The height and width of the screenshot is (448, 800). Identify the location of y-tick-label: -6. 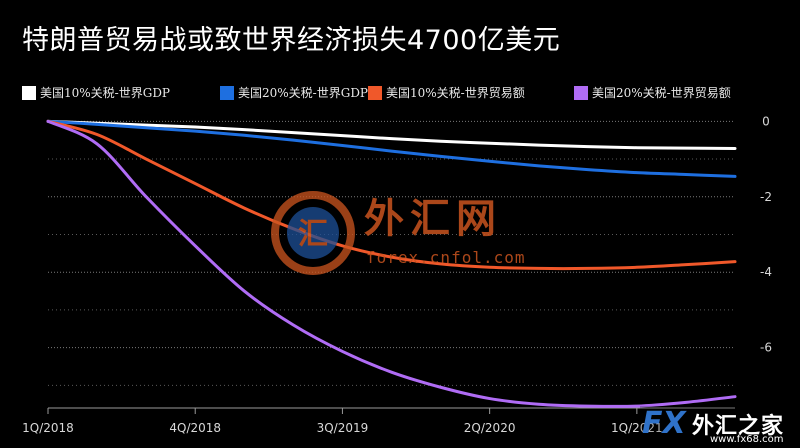
(766, 348).